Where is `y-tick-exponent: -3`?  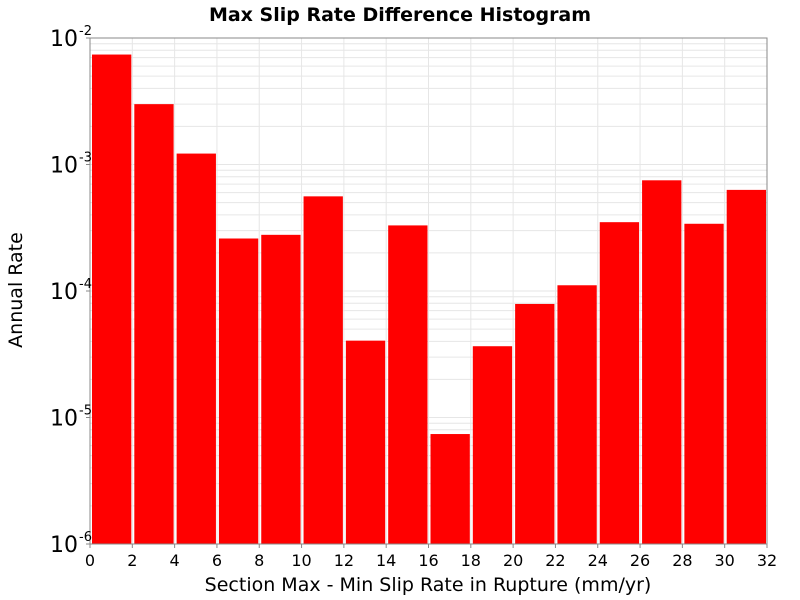
y-tick-exponent: -3 is located at coordinates (85, 158).